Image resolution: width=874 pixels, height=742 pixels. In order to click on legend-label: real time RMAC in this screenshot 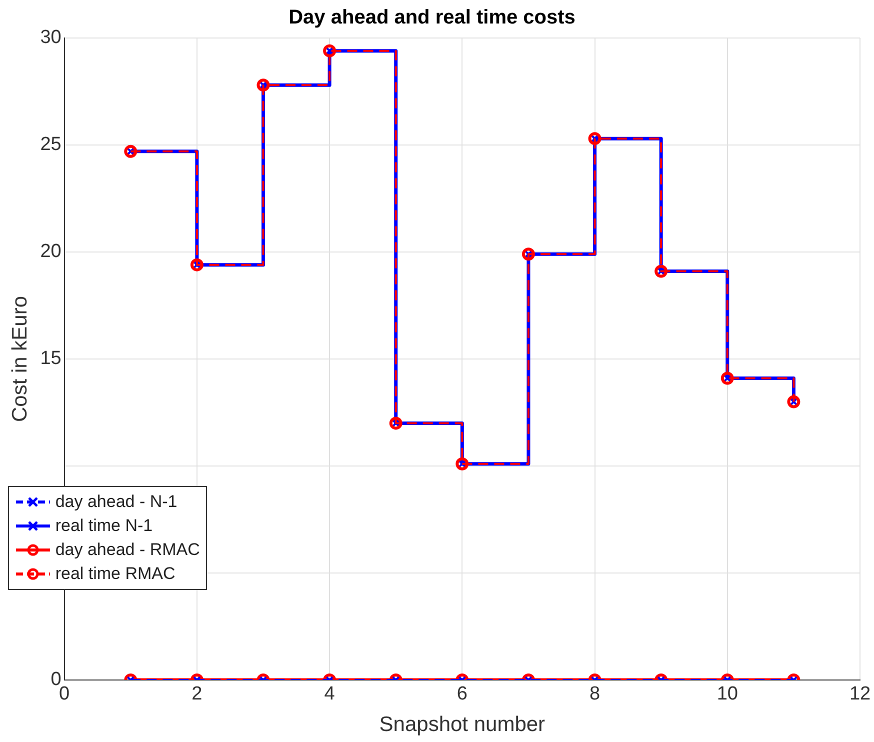, I will do `click(115, 574)`.